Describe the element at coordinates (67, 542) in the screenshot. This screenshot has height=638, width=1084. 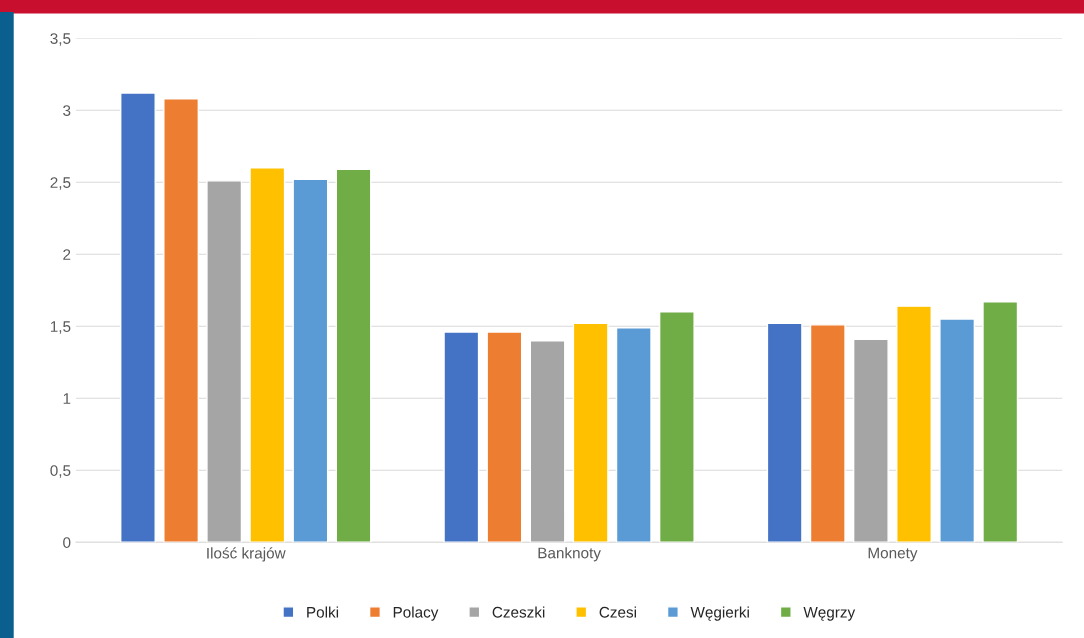
I see `y-tick-label: 0` at that location.